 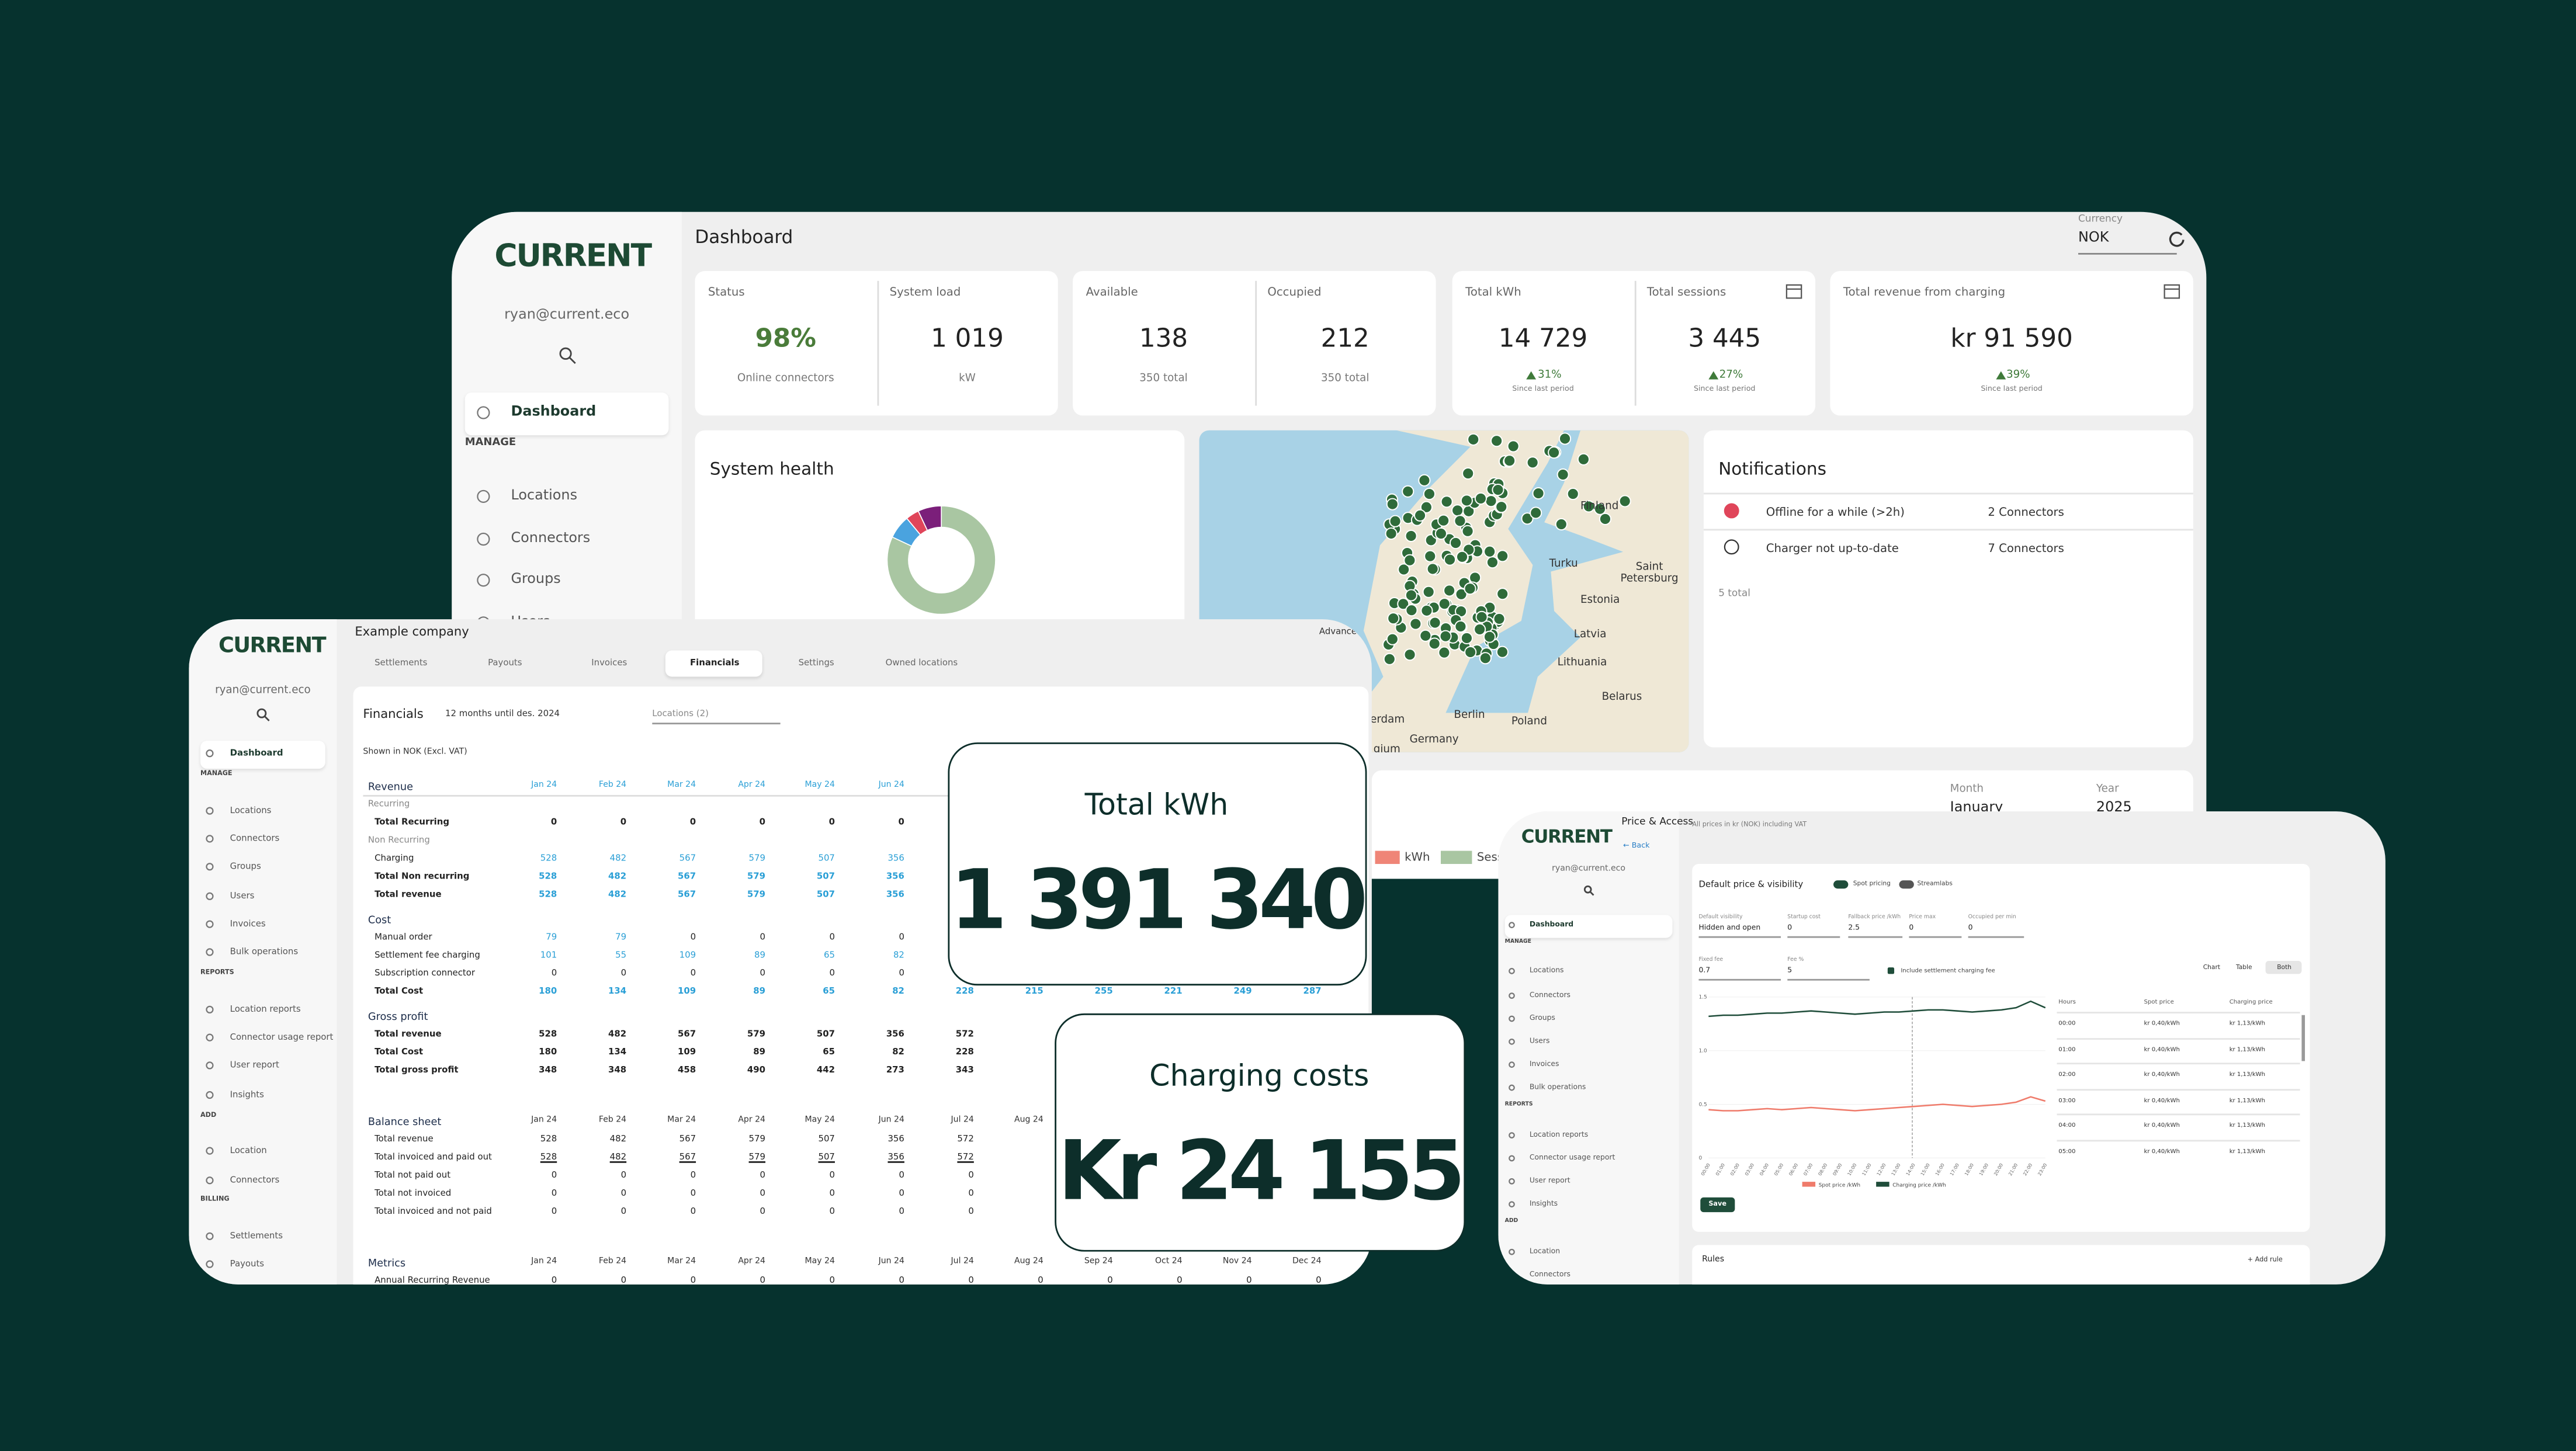 What do you see at coordinates (1529, 721) in the screenshot?
I see `map-label: Poland` at bounding box center [1529, 721].